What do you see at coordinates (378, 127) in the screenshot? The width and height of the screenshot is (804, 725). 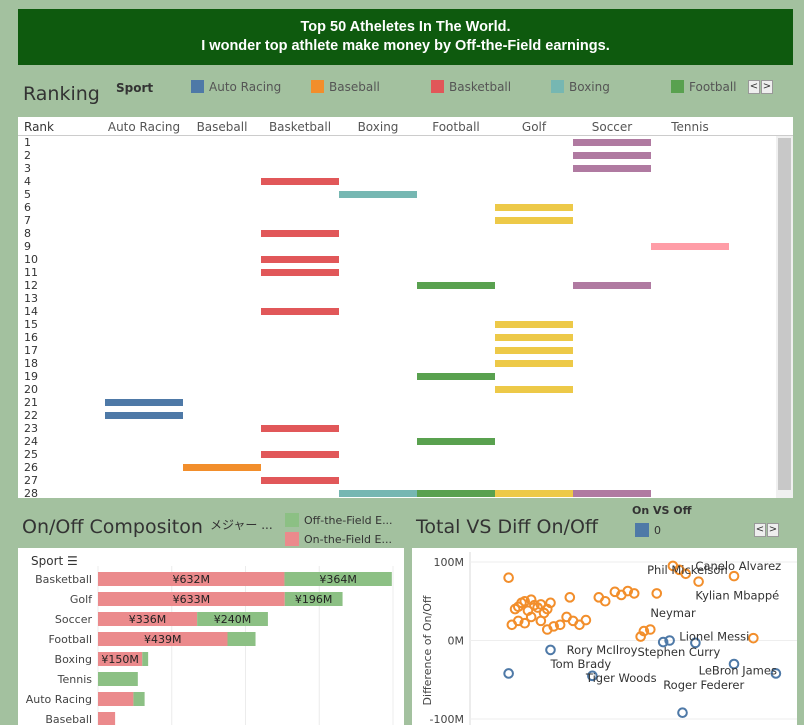 I see `ranking-column-label: Boxing` at bounding box center [378, 127].